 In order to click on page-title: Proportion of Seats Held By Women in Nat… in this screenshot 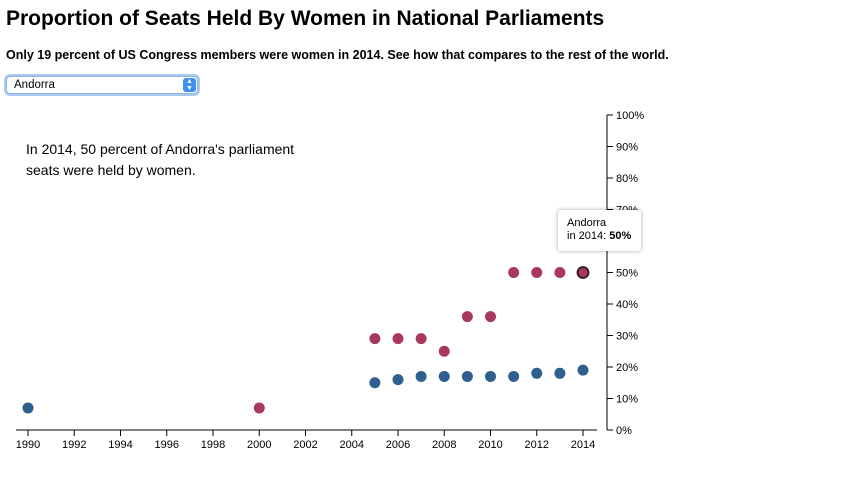, I will do `click(305, 18)`.